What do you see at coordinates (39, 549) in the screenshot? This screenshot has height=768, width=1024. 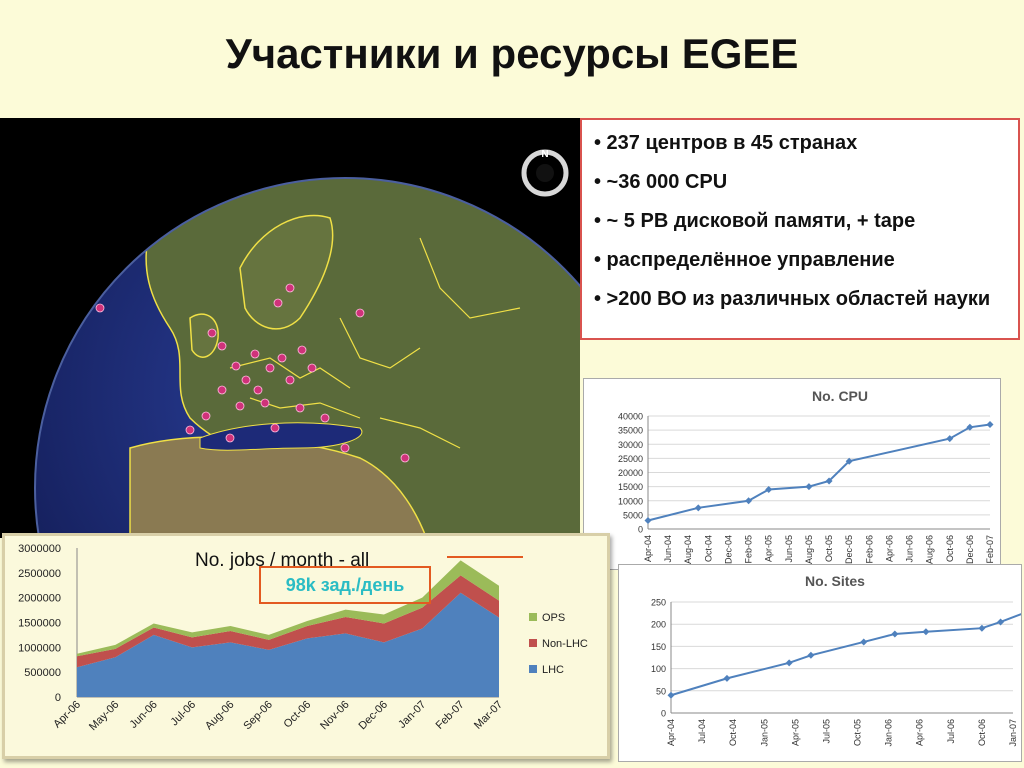 I see `y-tick-label: 3000000` at bounding box center [39, 549].